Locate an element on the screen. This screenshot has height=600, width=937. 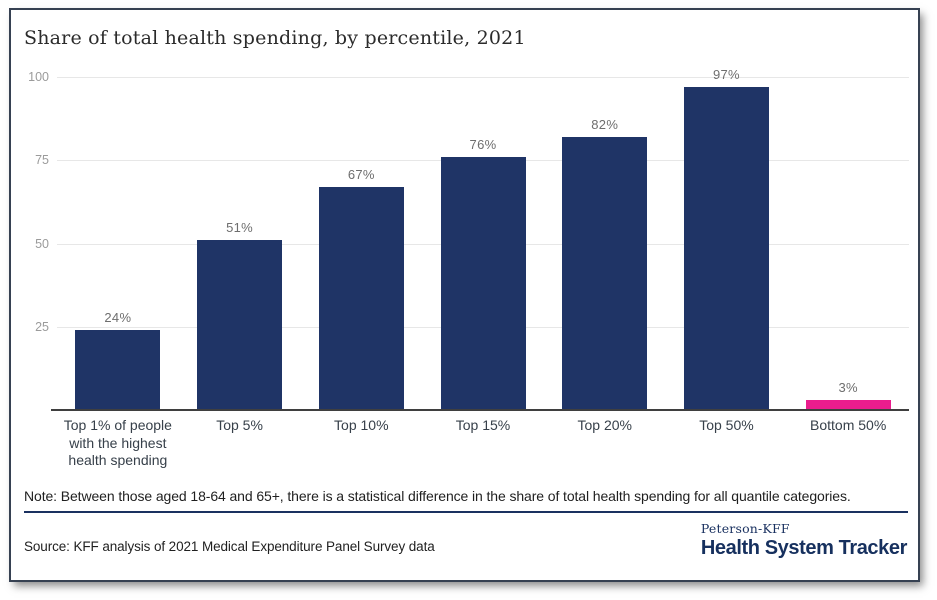
bar-value-label-bottom-50: 3% is located at coordinates (848, 388).